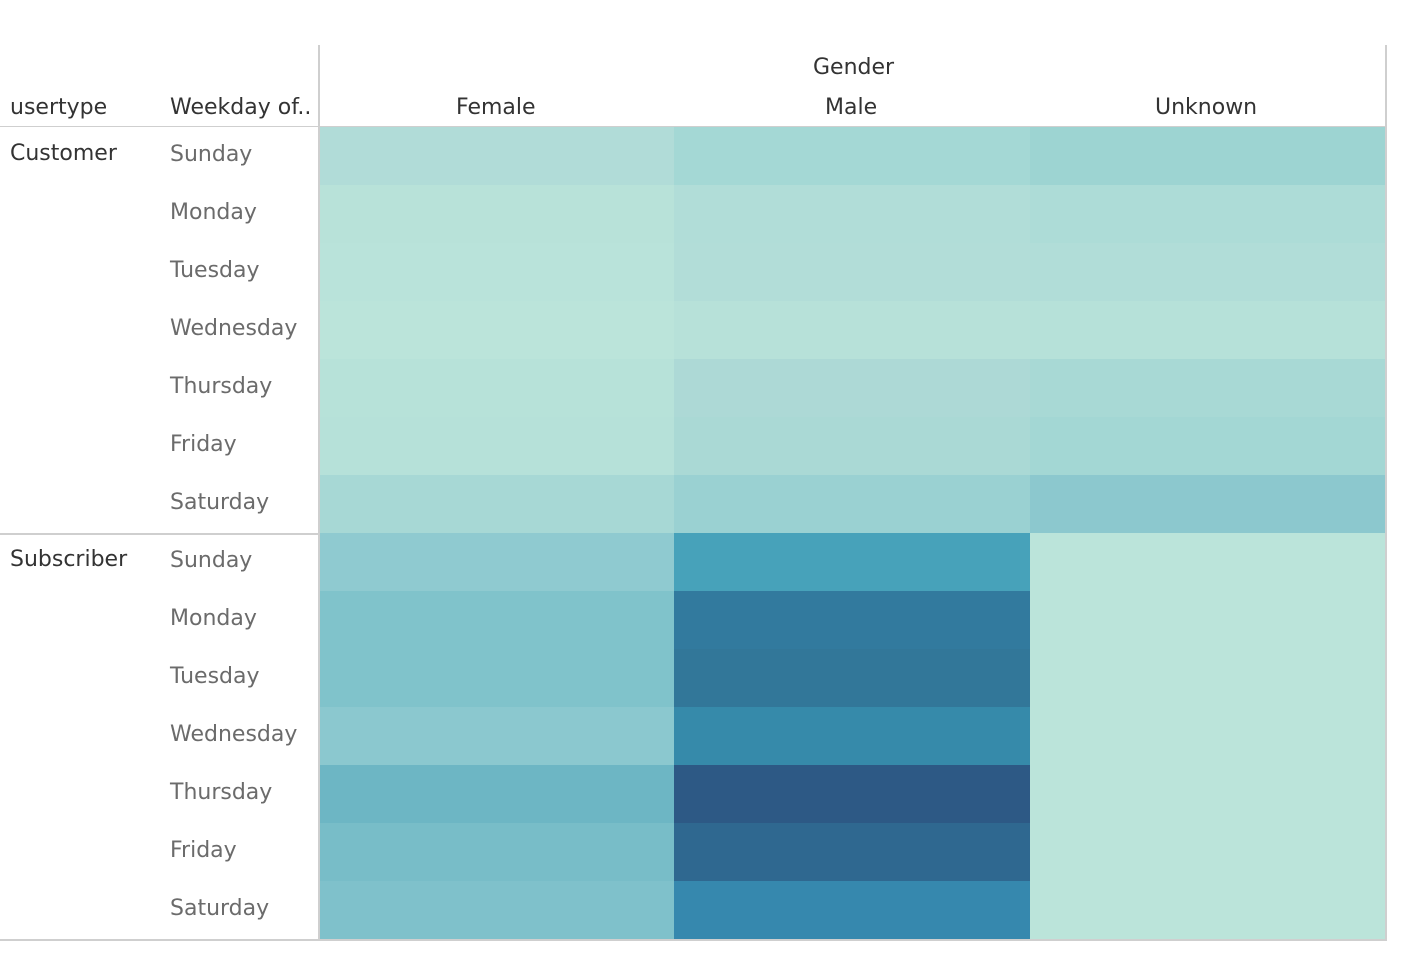 The height and width of the screenshot is (954, 1402). Describe the element at coordinates (852, 620) in the screenshot. I see `heatmap-cell-subscriber-monday-male` at that location.